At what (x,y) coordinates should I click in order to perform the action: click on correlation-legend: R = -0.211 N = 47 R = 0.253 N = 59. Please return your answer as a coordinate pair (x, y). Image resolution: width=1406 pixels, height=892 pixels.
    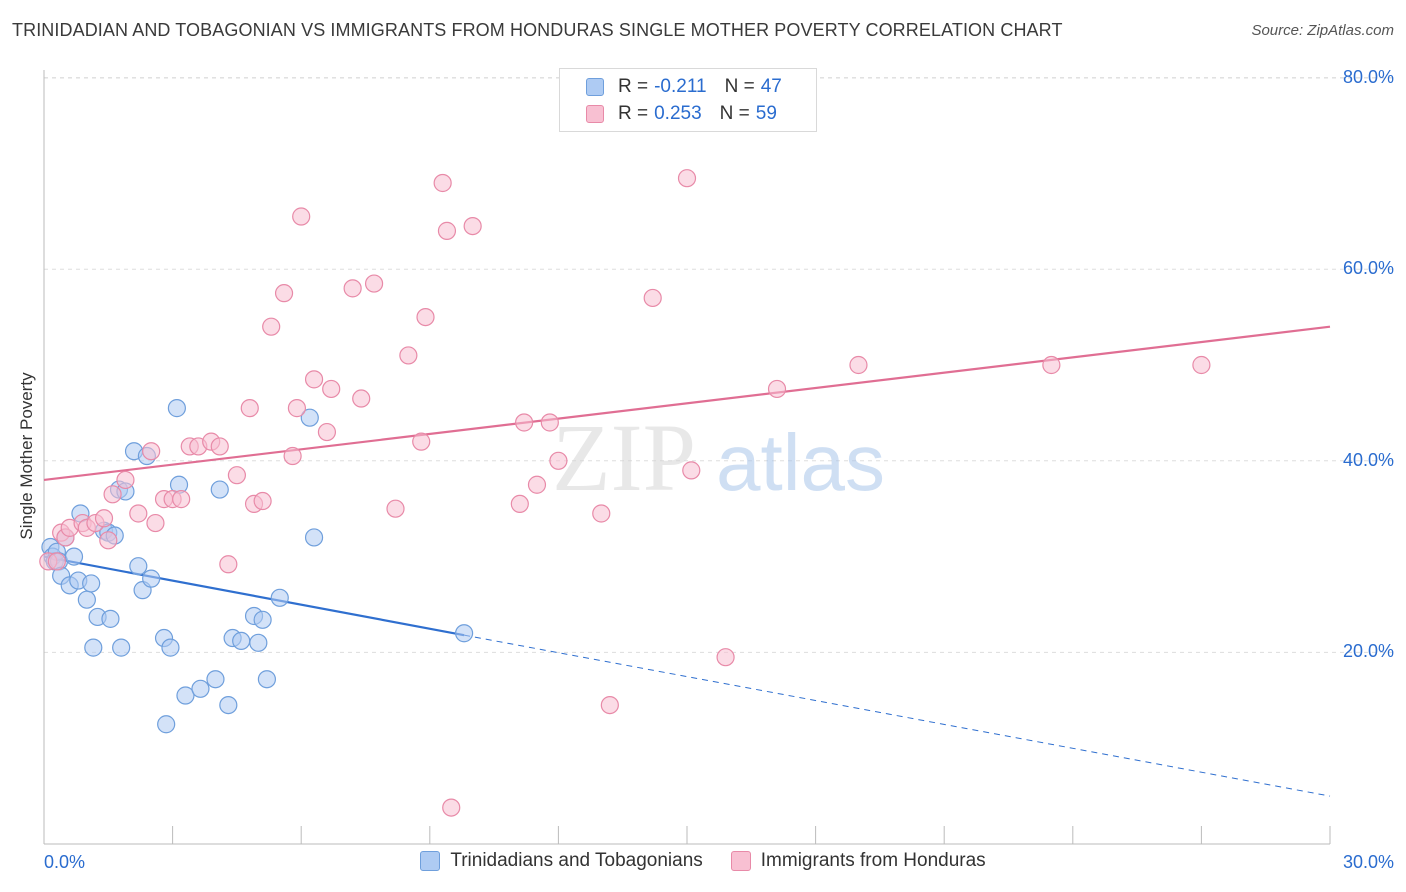
    Looking at the image, I should click on (688, 100).